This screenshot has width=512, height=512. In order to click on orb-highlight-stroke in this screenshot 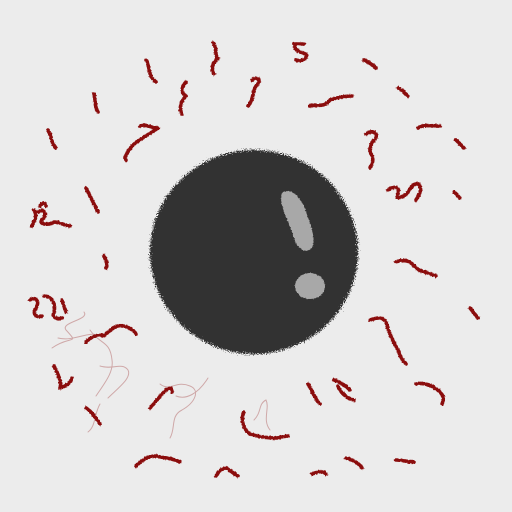, I will do `click(297, 221)`.